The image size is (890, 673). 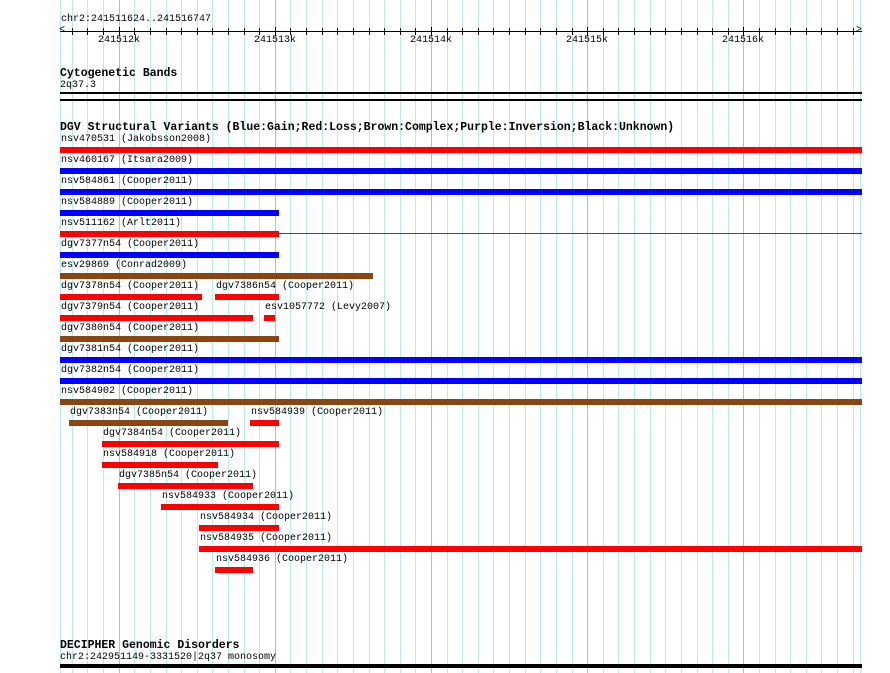 What do you see at coordinates (136, 19) in the screenshot?
I see `location-label: chr2:241511624..241516747` at bounding box center [136, 19].